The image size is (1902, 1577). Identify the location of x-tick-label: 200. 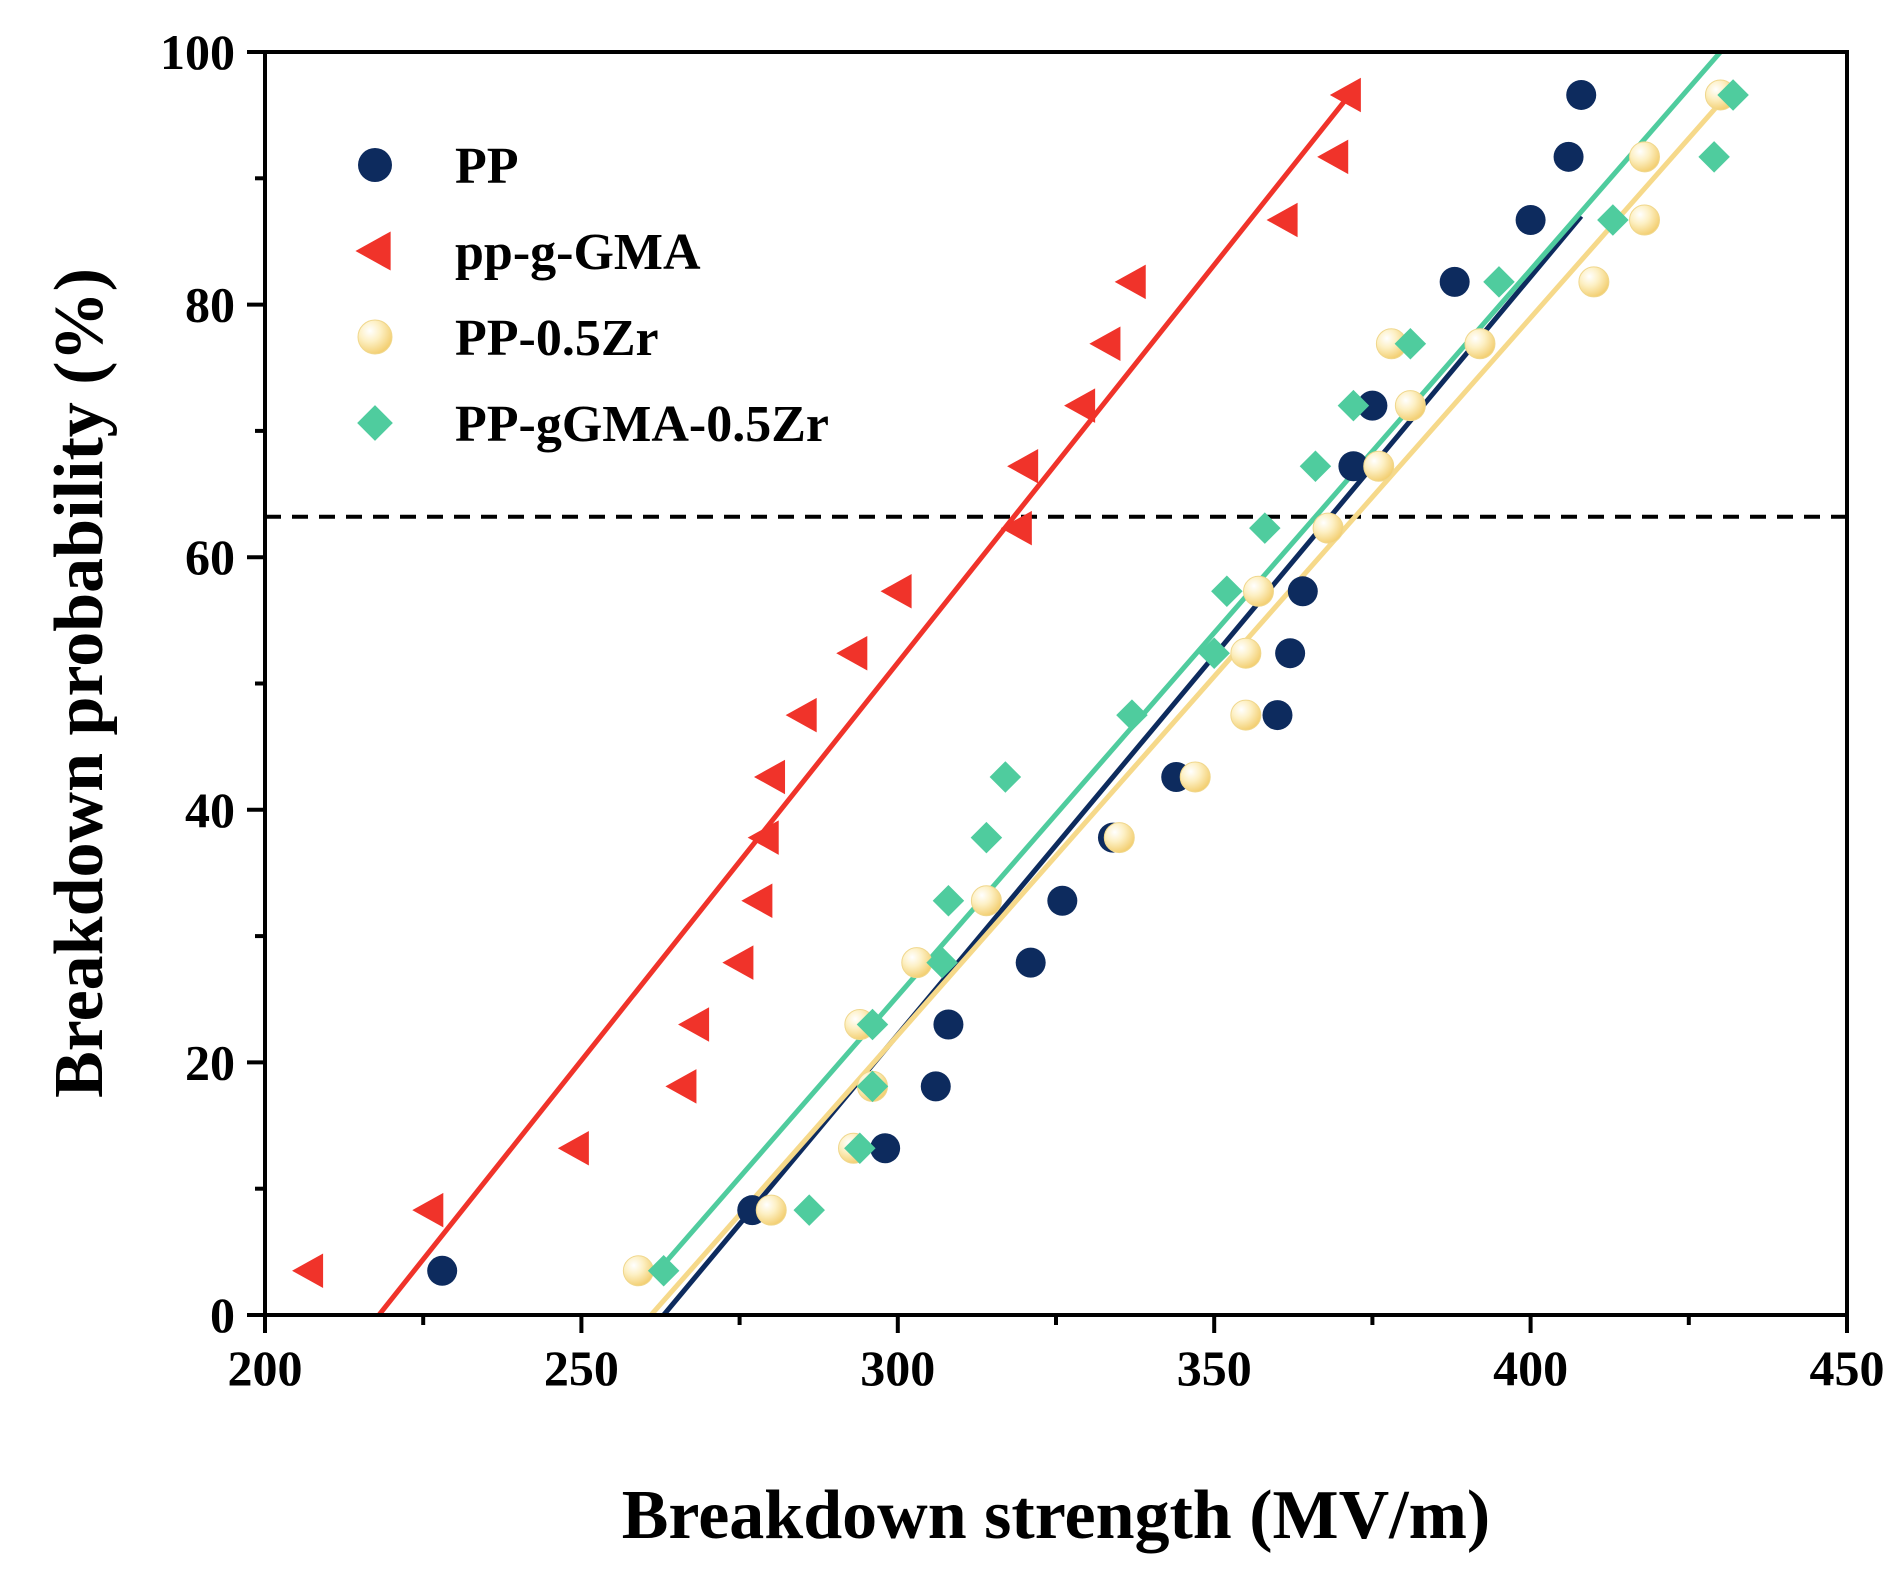
(265, 1368).